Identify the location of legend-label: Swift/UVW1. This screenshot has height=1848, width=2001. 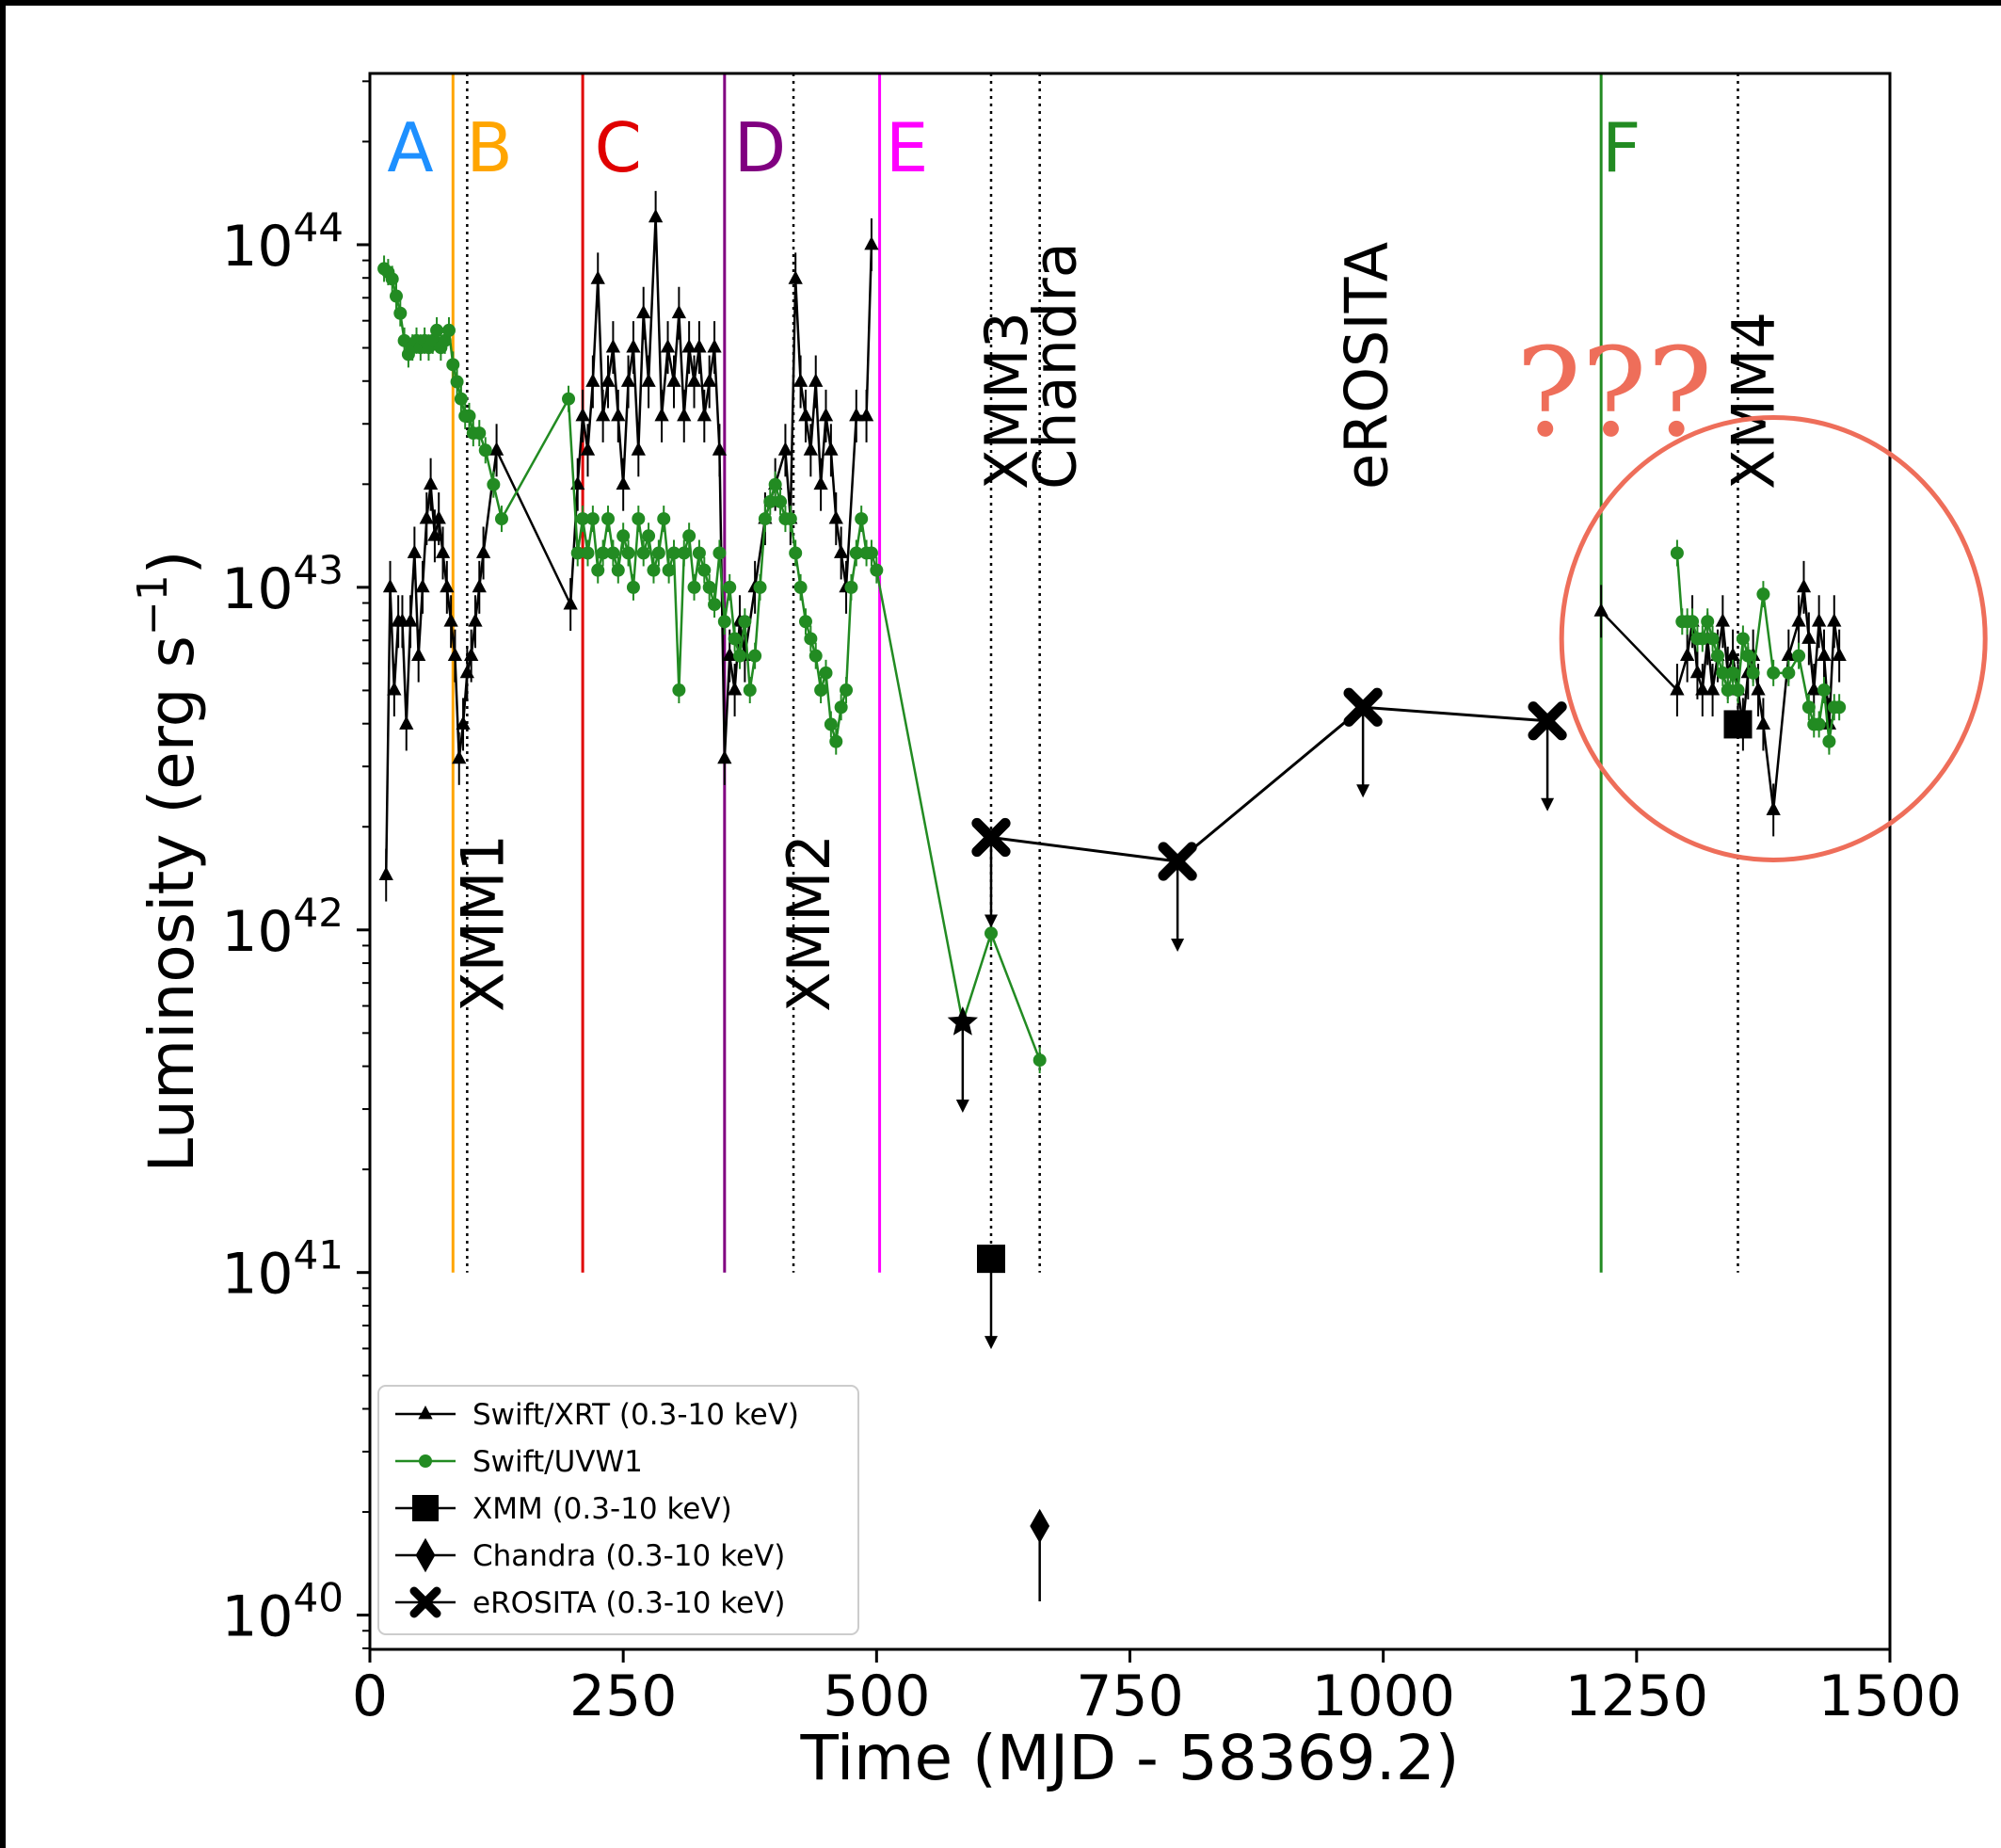
(557, 1462).